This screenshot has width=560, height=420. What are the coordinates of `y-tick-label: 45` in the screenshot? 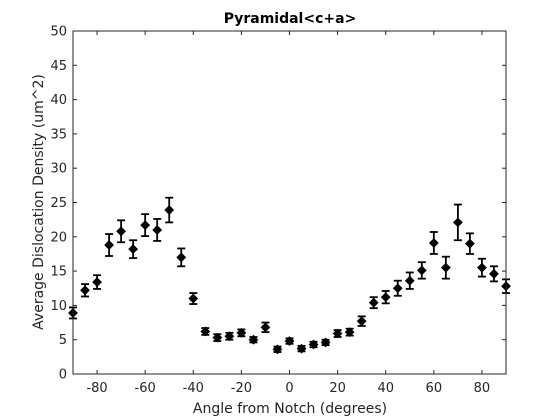 It's located at (58, 66).